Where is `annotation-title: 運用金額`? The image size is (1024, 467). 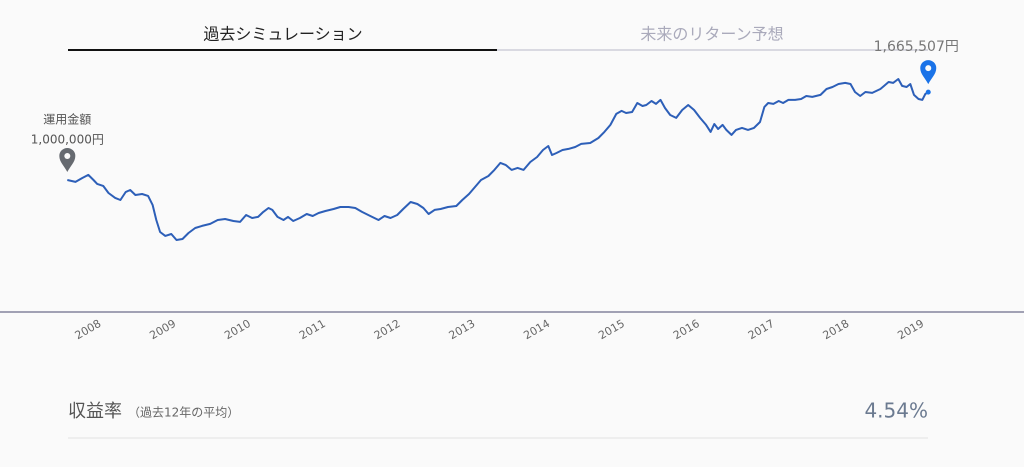
annotation-title: 運用金額 is located at coordinates (67, 118).